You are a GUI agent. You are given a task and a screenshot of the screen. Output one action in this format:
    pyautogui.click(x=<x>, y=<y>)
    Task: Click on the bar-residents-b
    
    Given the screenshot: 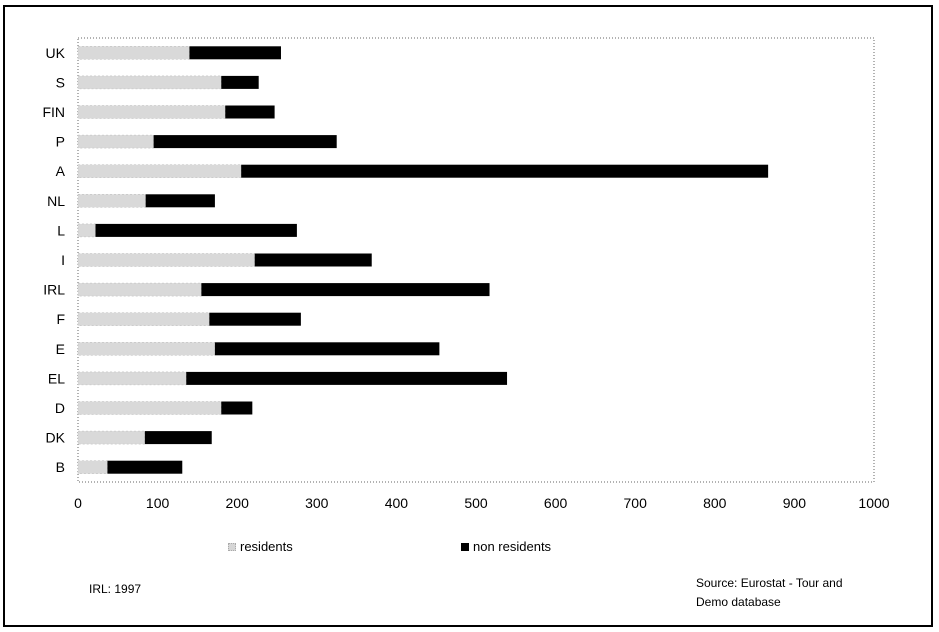 What is the action you would take?
    pyautogui.click(x=92, y=467)
    